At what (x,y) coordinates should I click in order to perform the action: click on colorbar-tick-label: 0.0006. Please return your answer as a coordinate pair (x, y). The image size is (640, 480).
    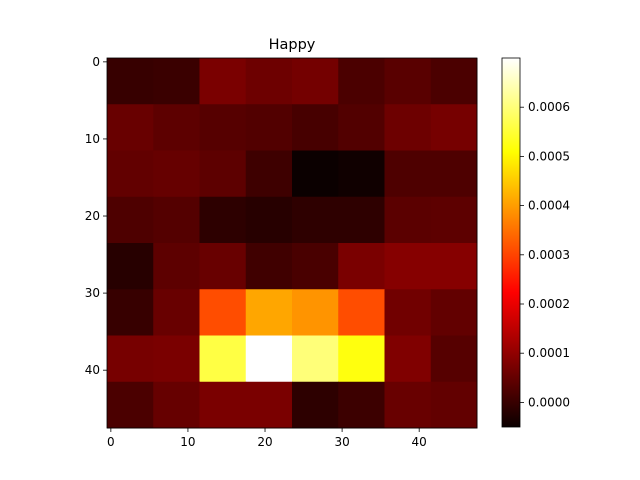
    Looking at the image, I should click on (549, 107).